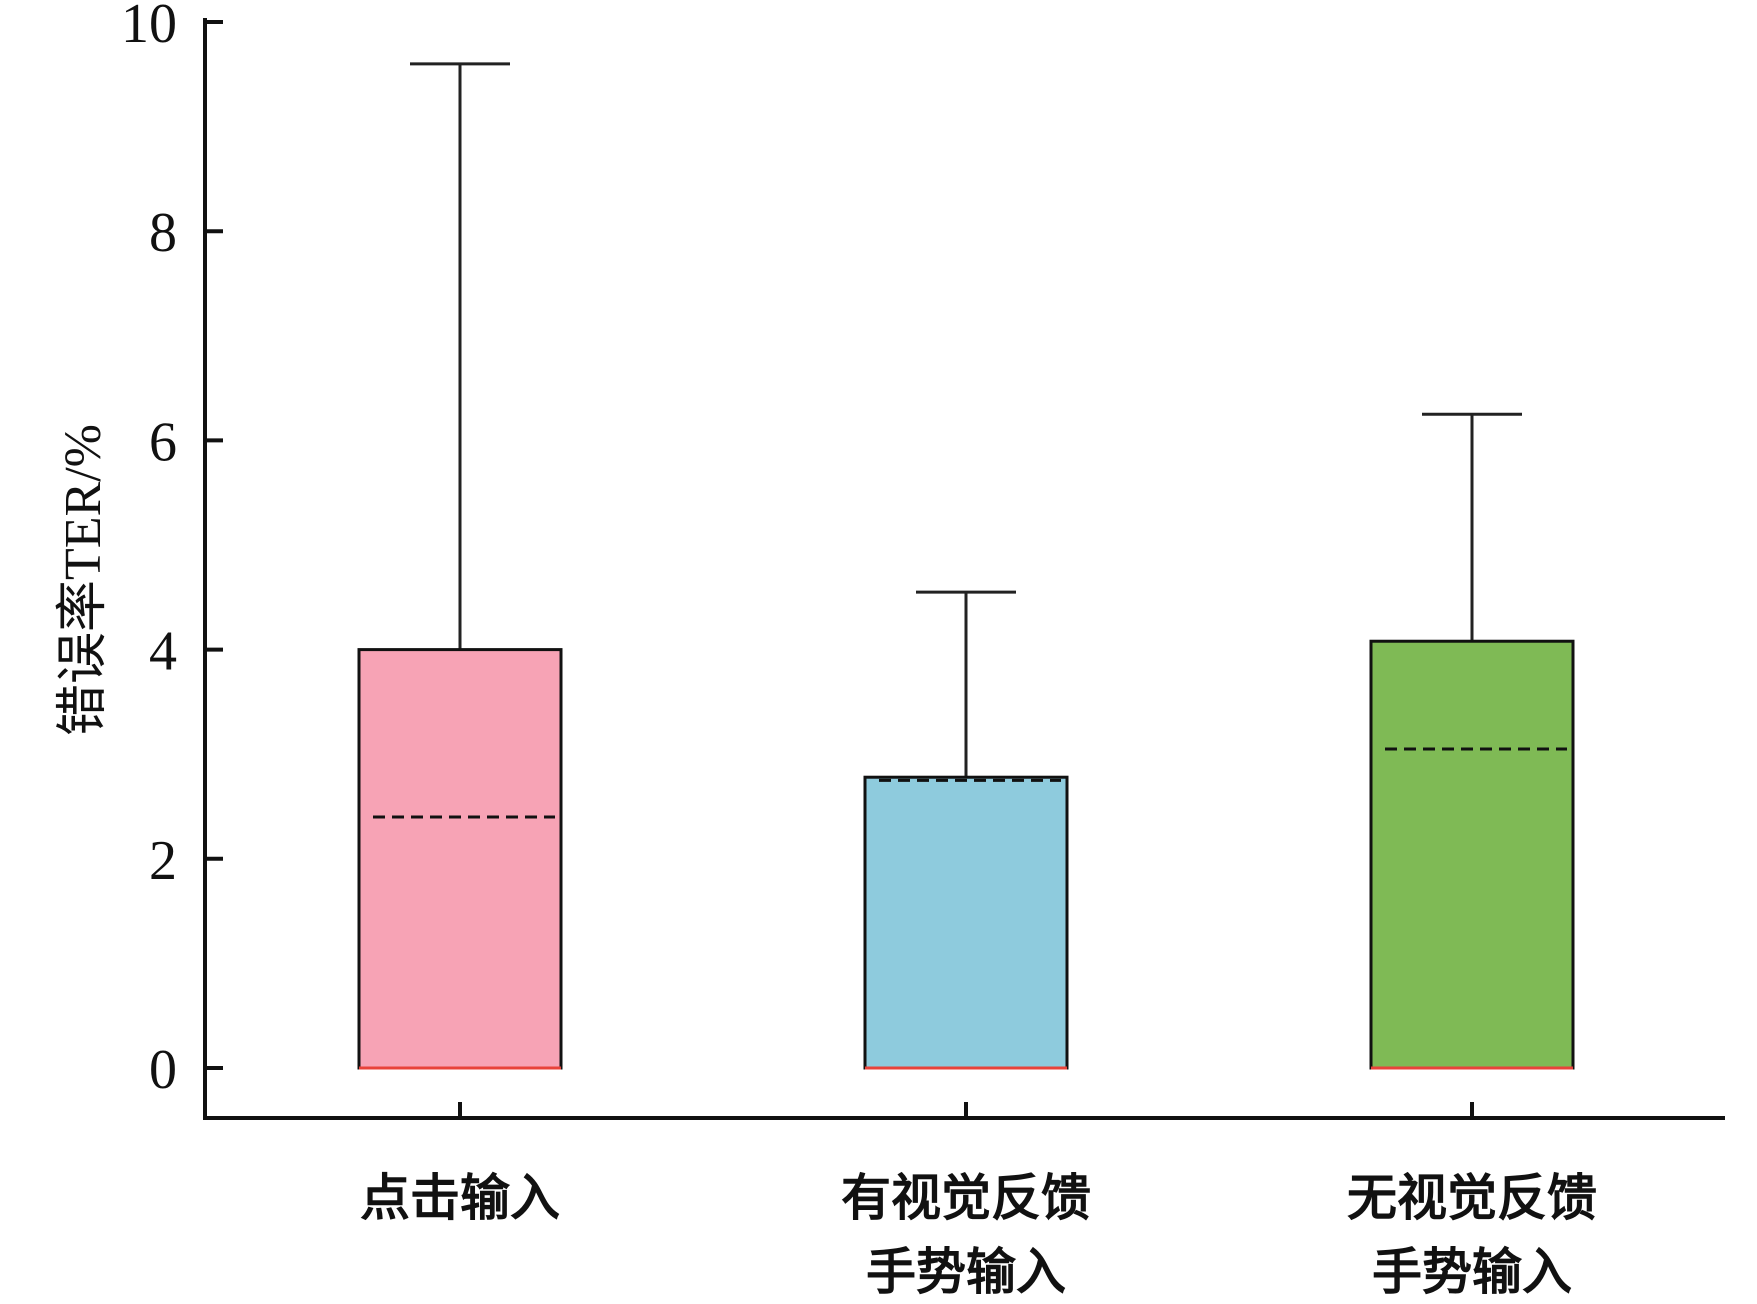 Image resolution: width=1757 pixels, height=1304 pixels. Describe the element at coordinates (163, 442) in the screenshot. I see `y-tick-label: 6` at that location.